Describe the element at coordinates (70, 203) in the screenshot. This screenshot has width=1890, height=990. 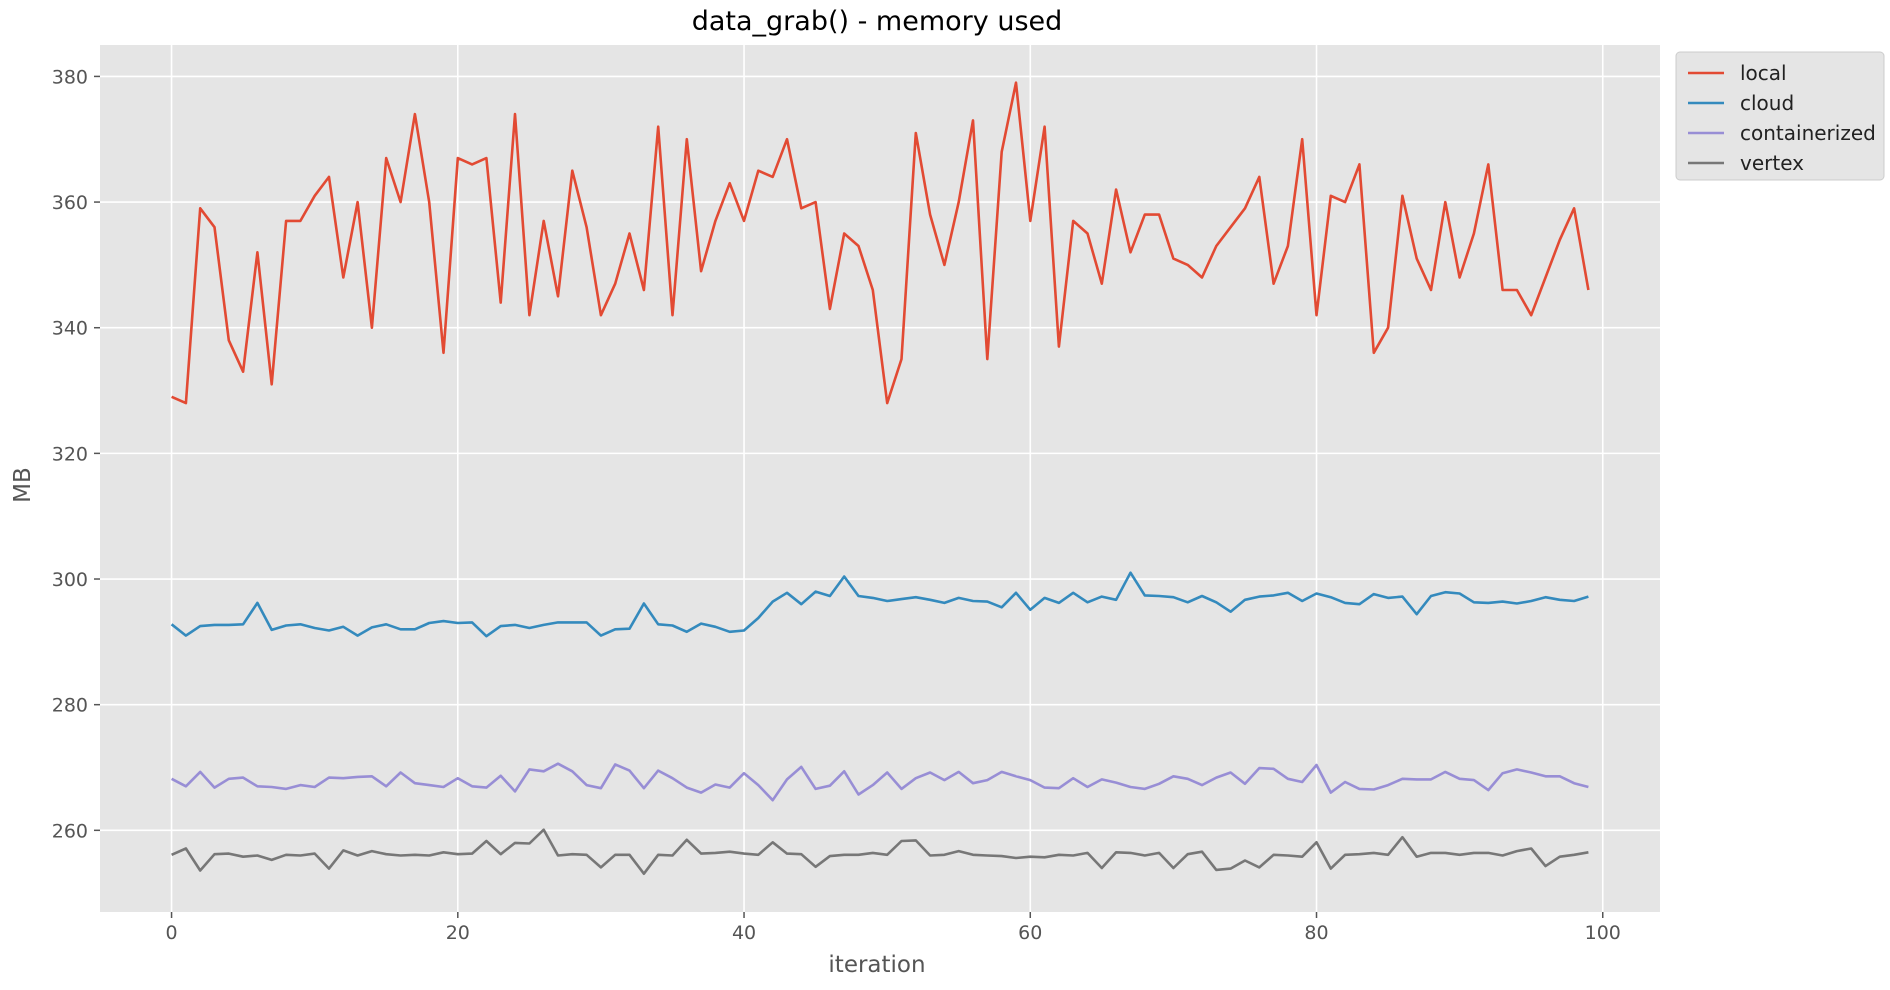
I see `y-tick-label: 360` at that location.